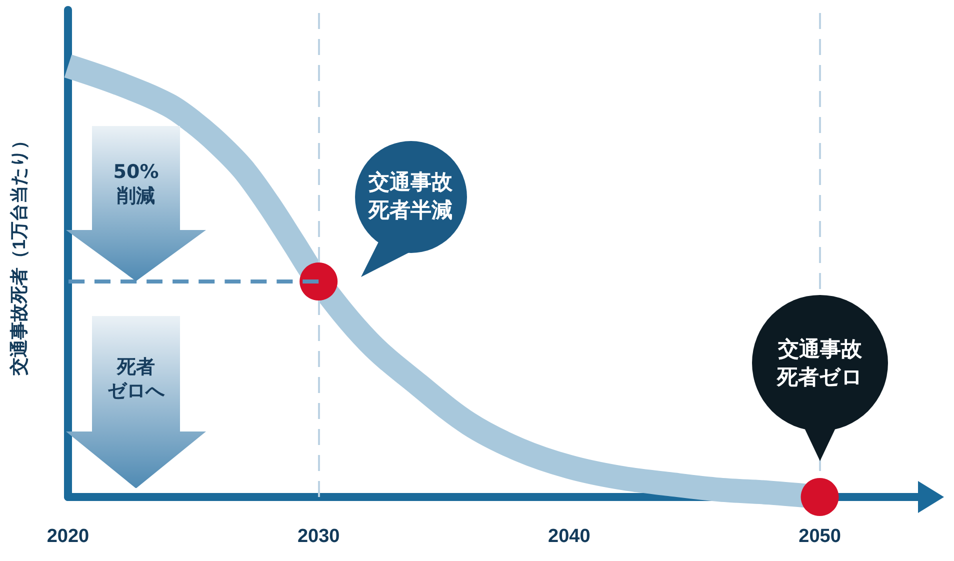  Describe the element at coordinates (410, 210) in the screenshot. I see `annotation: 死者半減` at that location.